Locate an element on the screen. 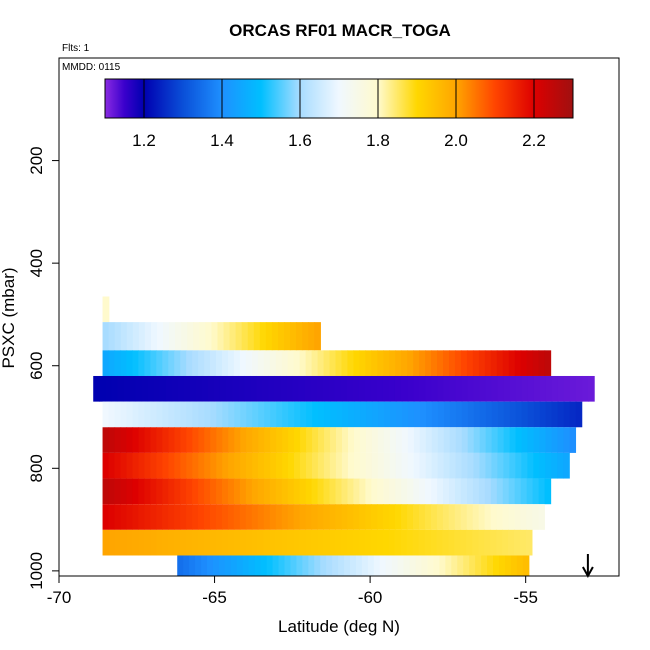  y-tick-label: 800 is located at coordinates (36, 468).